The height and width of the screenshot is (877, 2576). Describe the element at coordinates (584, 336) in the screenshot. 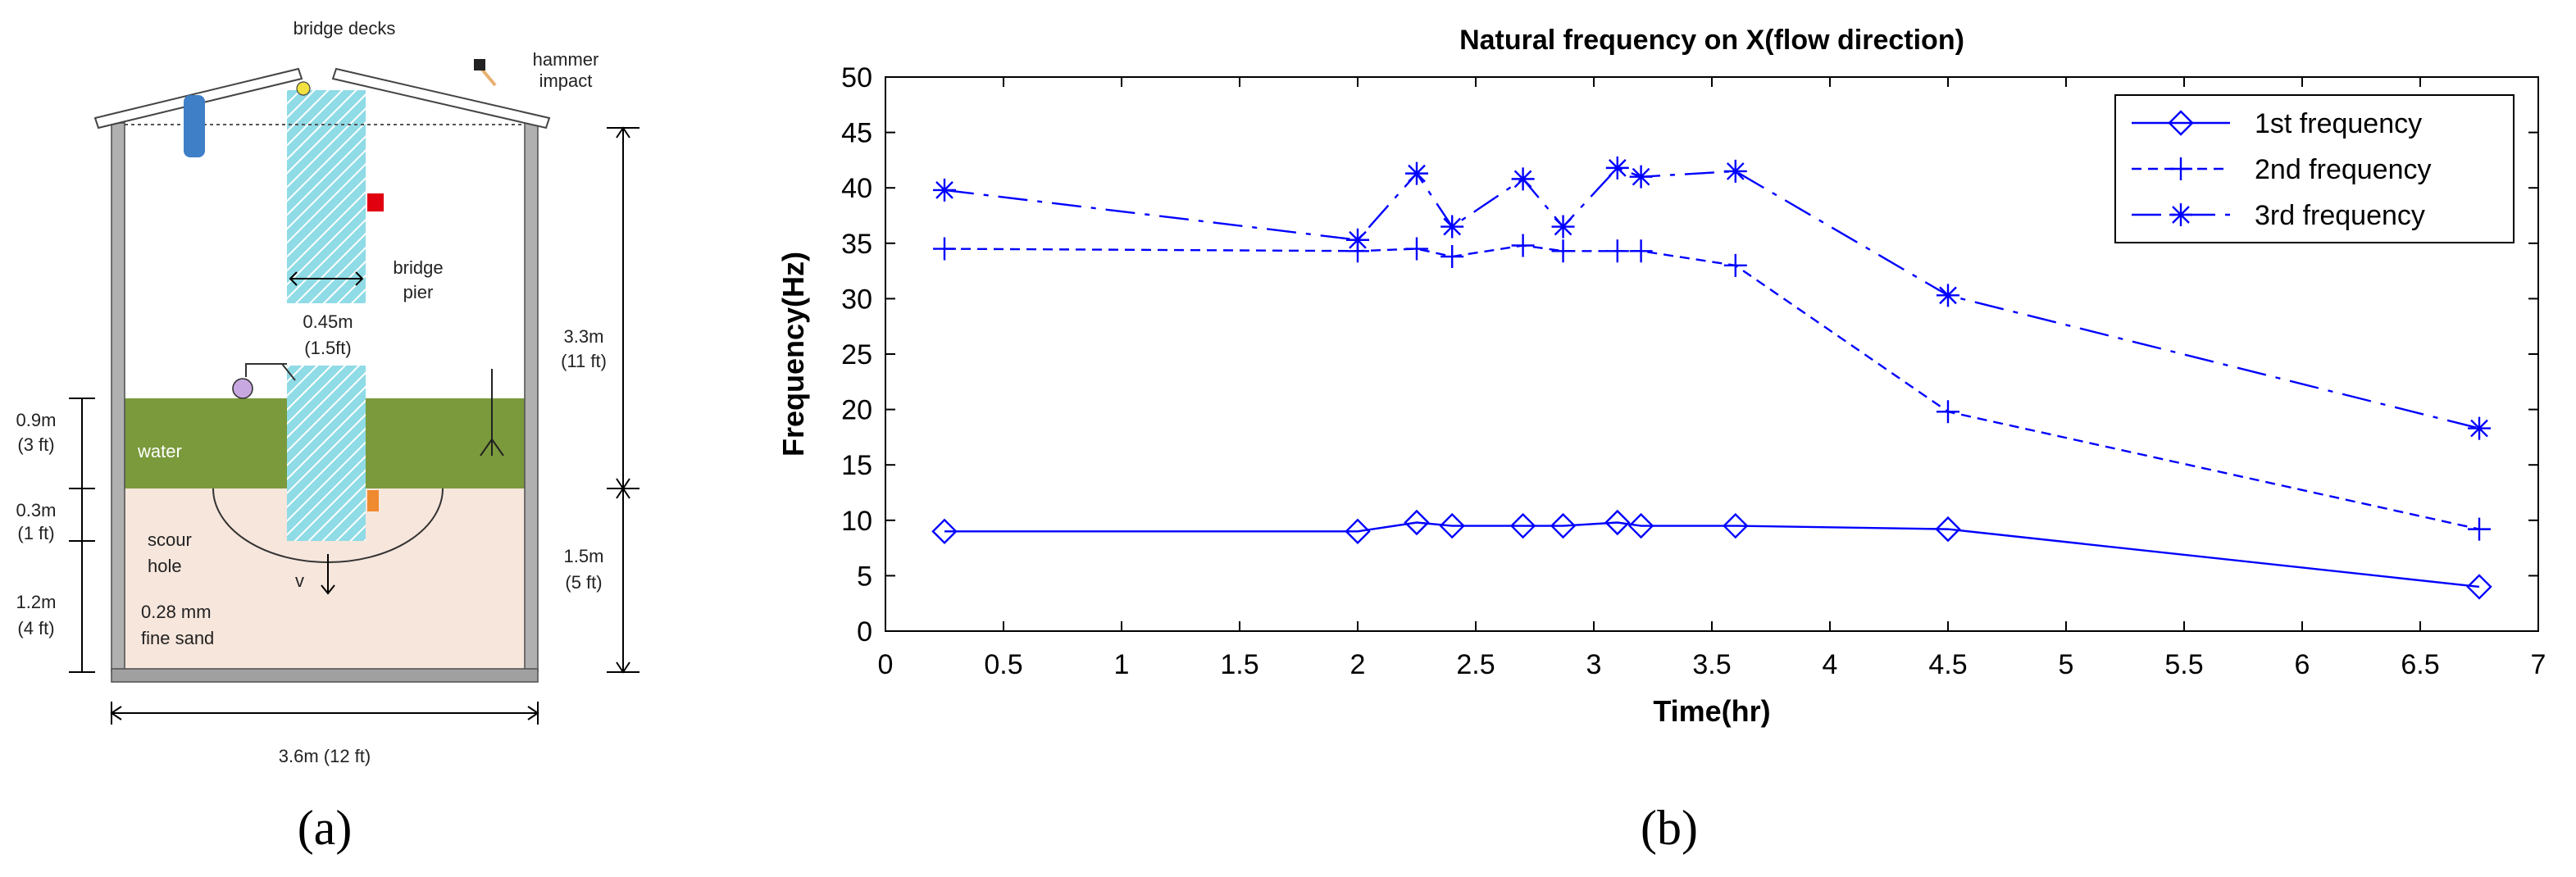

I see `label: 3.3m` at that location.